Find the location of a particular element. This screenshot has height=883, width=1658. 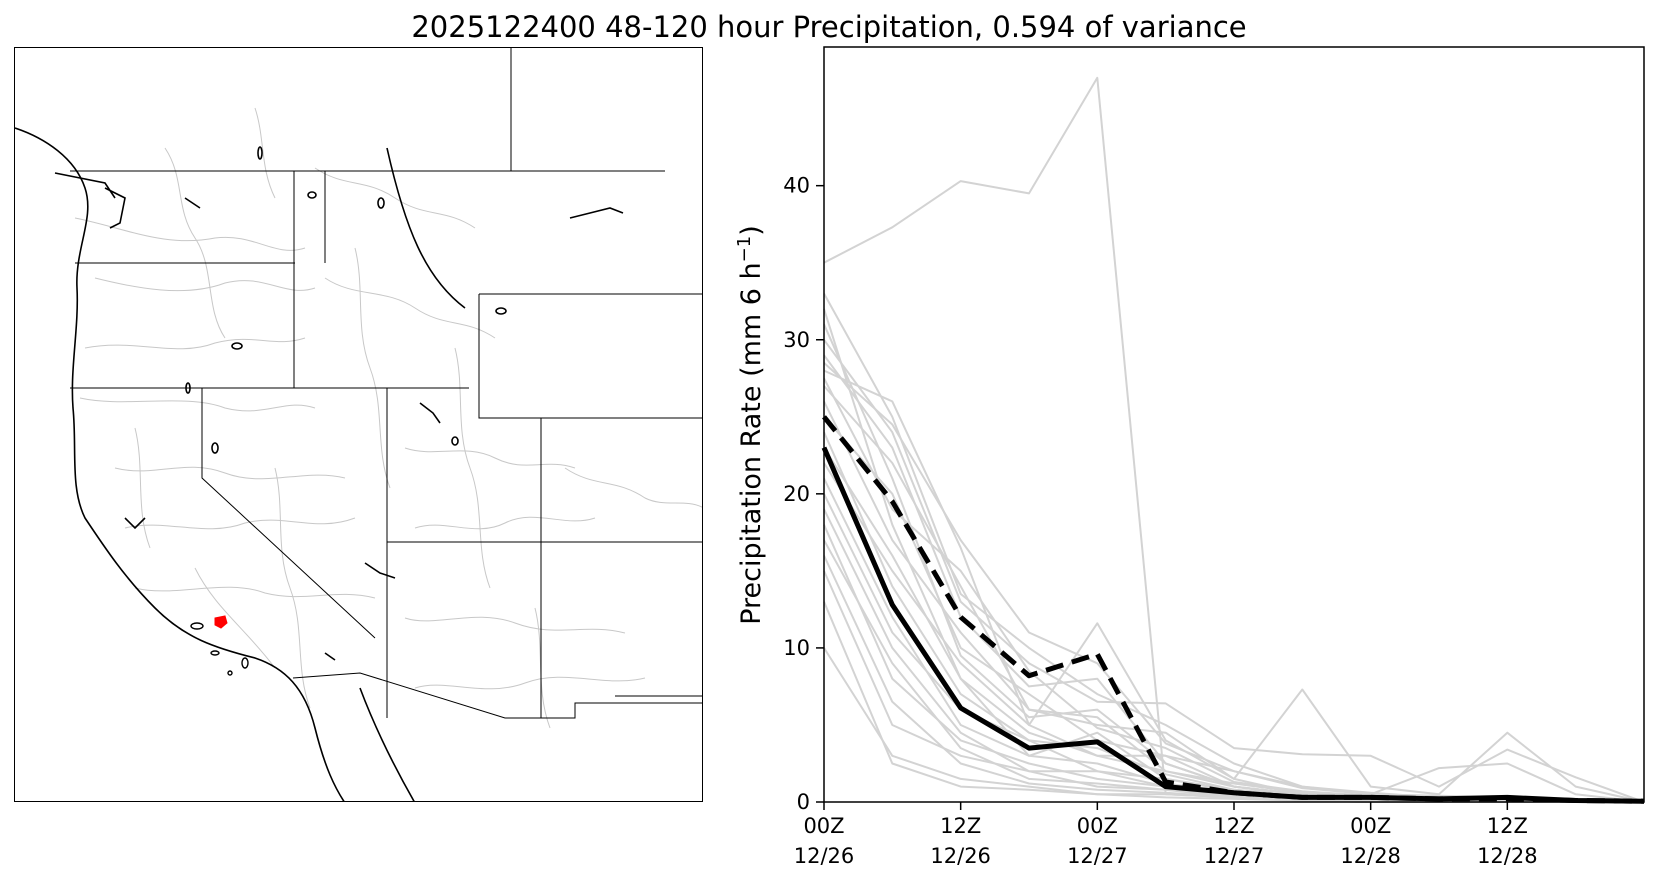

y-tick-label-20: 20 is located at coordinates (796, 494).